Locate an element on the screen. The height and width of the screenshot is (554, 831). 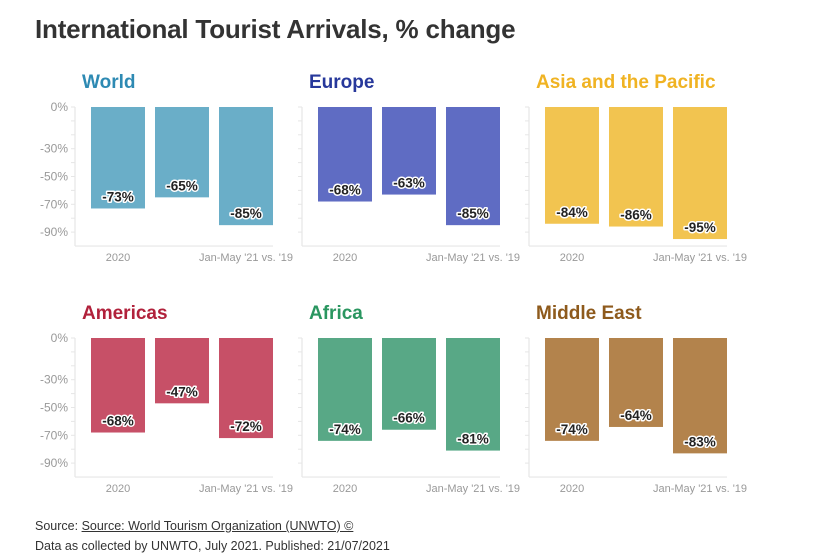
panel-title-world: World is located at coordinates (108, 82).